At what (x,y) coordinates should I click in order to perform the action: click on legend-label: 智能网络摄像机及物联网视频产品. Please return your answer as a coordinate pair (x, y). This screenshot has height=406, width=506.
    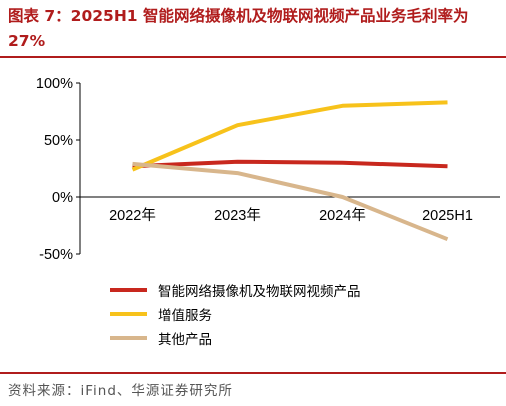
    Looking at the image, I should click on (259, 292).